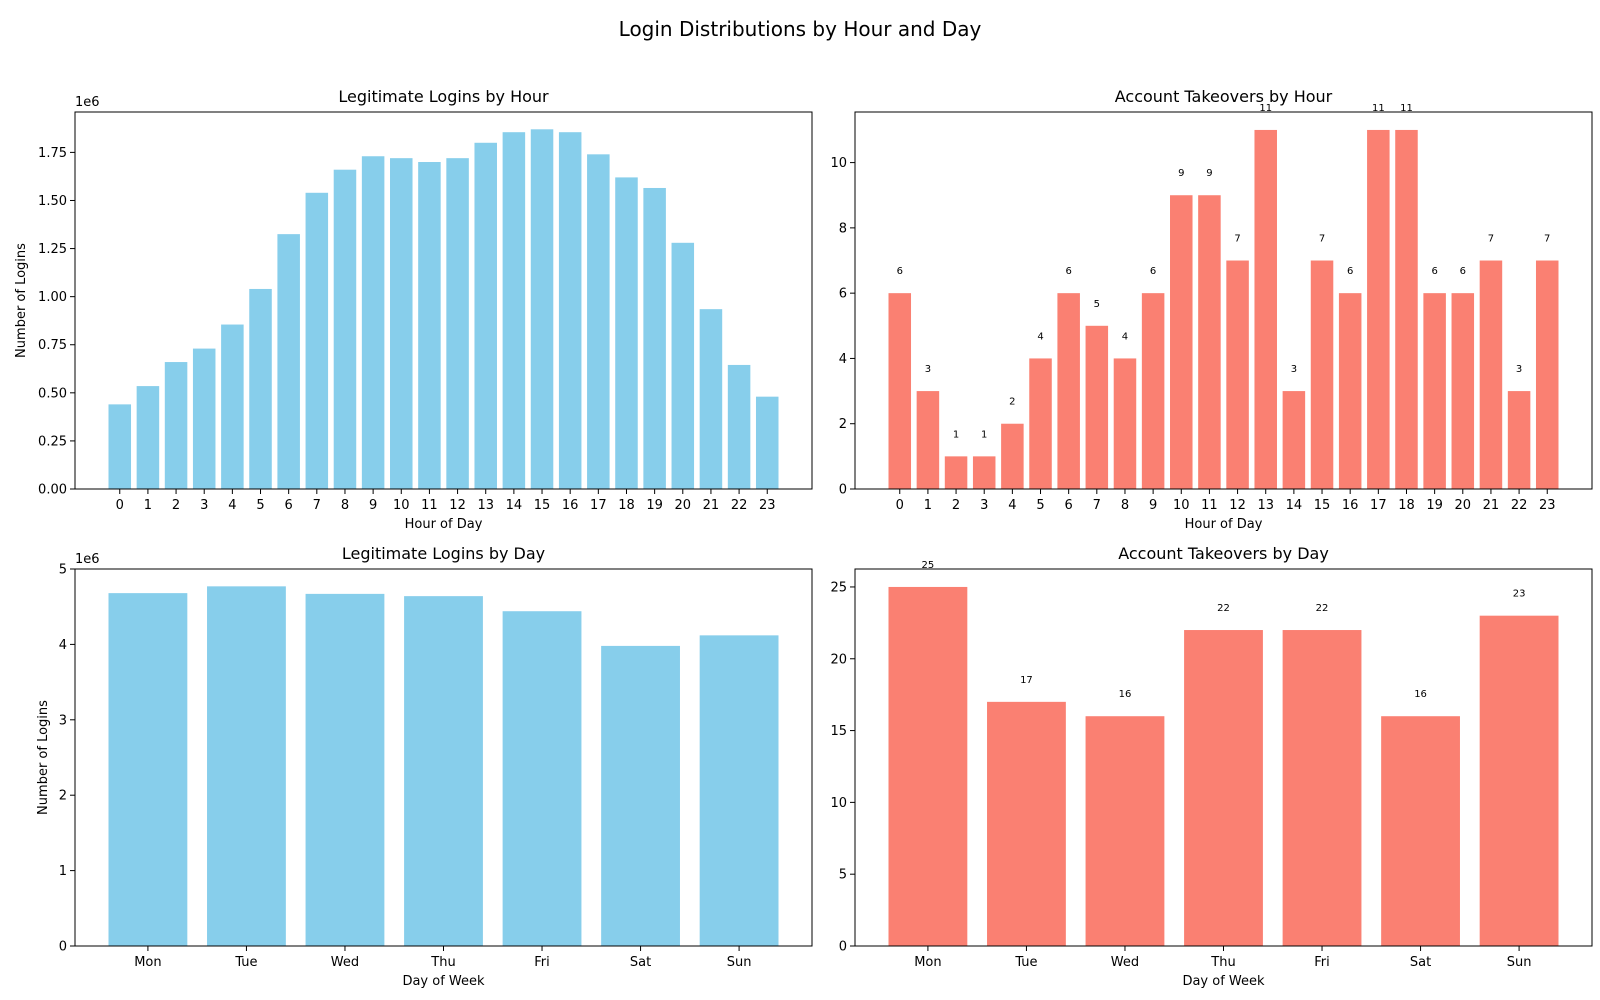  I want to click on legit-day-bar-Sat, so click(640, 795).